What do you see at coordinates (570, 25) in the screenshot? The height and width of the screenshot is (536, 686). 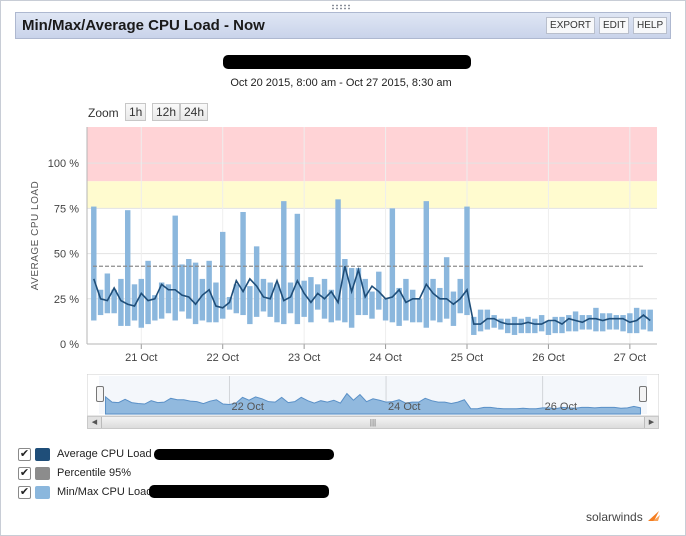 I see `export-button: EXPORT` at bounding box center [570, 25].